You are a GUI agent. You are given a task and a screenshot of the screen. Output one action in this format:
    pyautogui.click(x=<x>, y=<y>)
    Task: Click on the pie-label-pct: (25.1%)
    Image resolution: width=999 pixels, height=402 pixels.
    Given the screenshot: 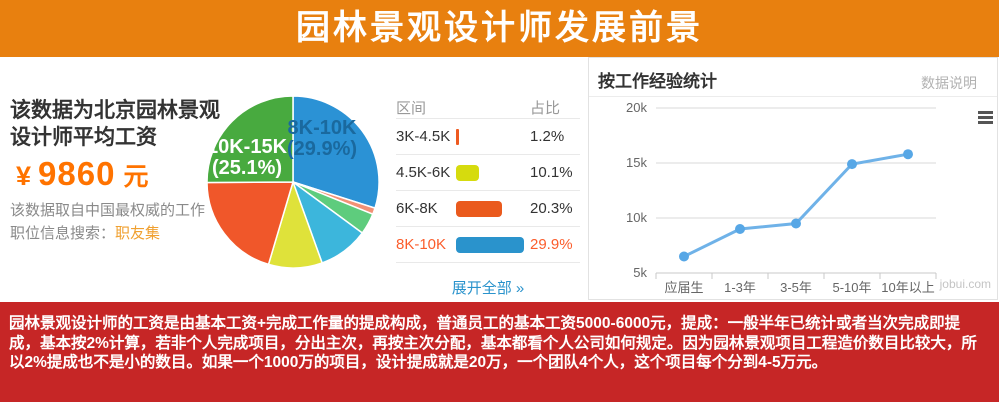 What is the action you would take?
    pyautogui.click(x=247, y=168)
    